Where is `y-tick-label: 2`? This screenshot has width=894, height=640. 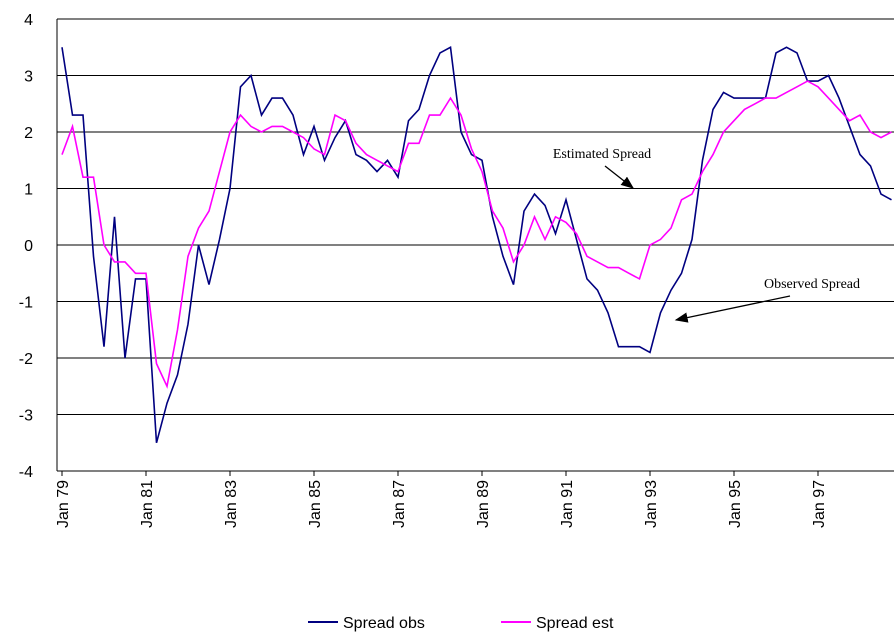 y-tick-label: 2 is located at coordinates (28, 133).